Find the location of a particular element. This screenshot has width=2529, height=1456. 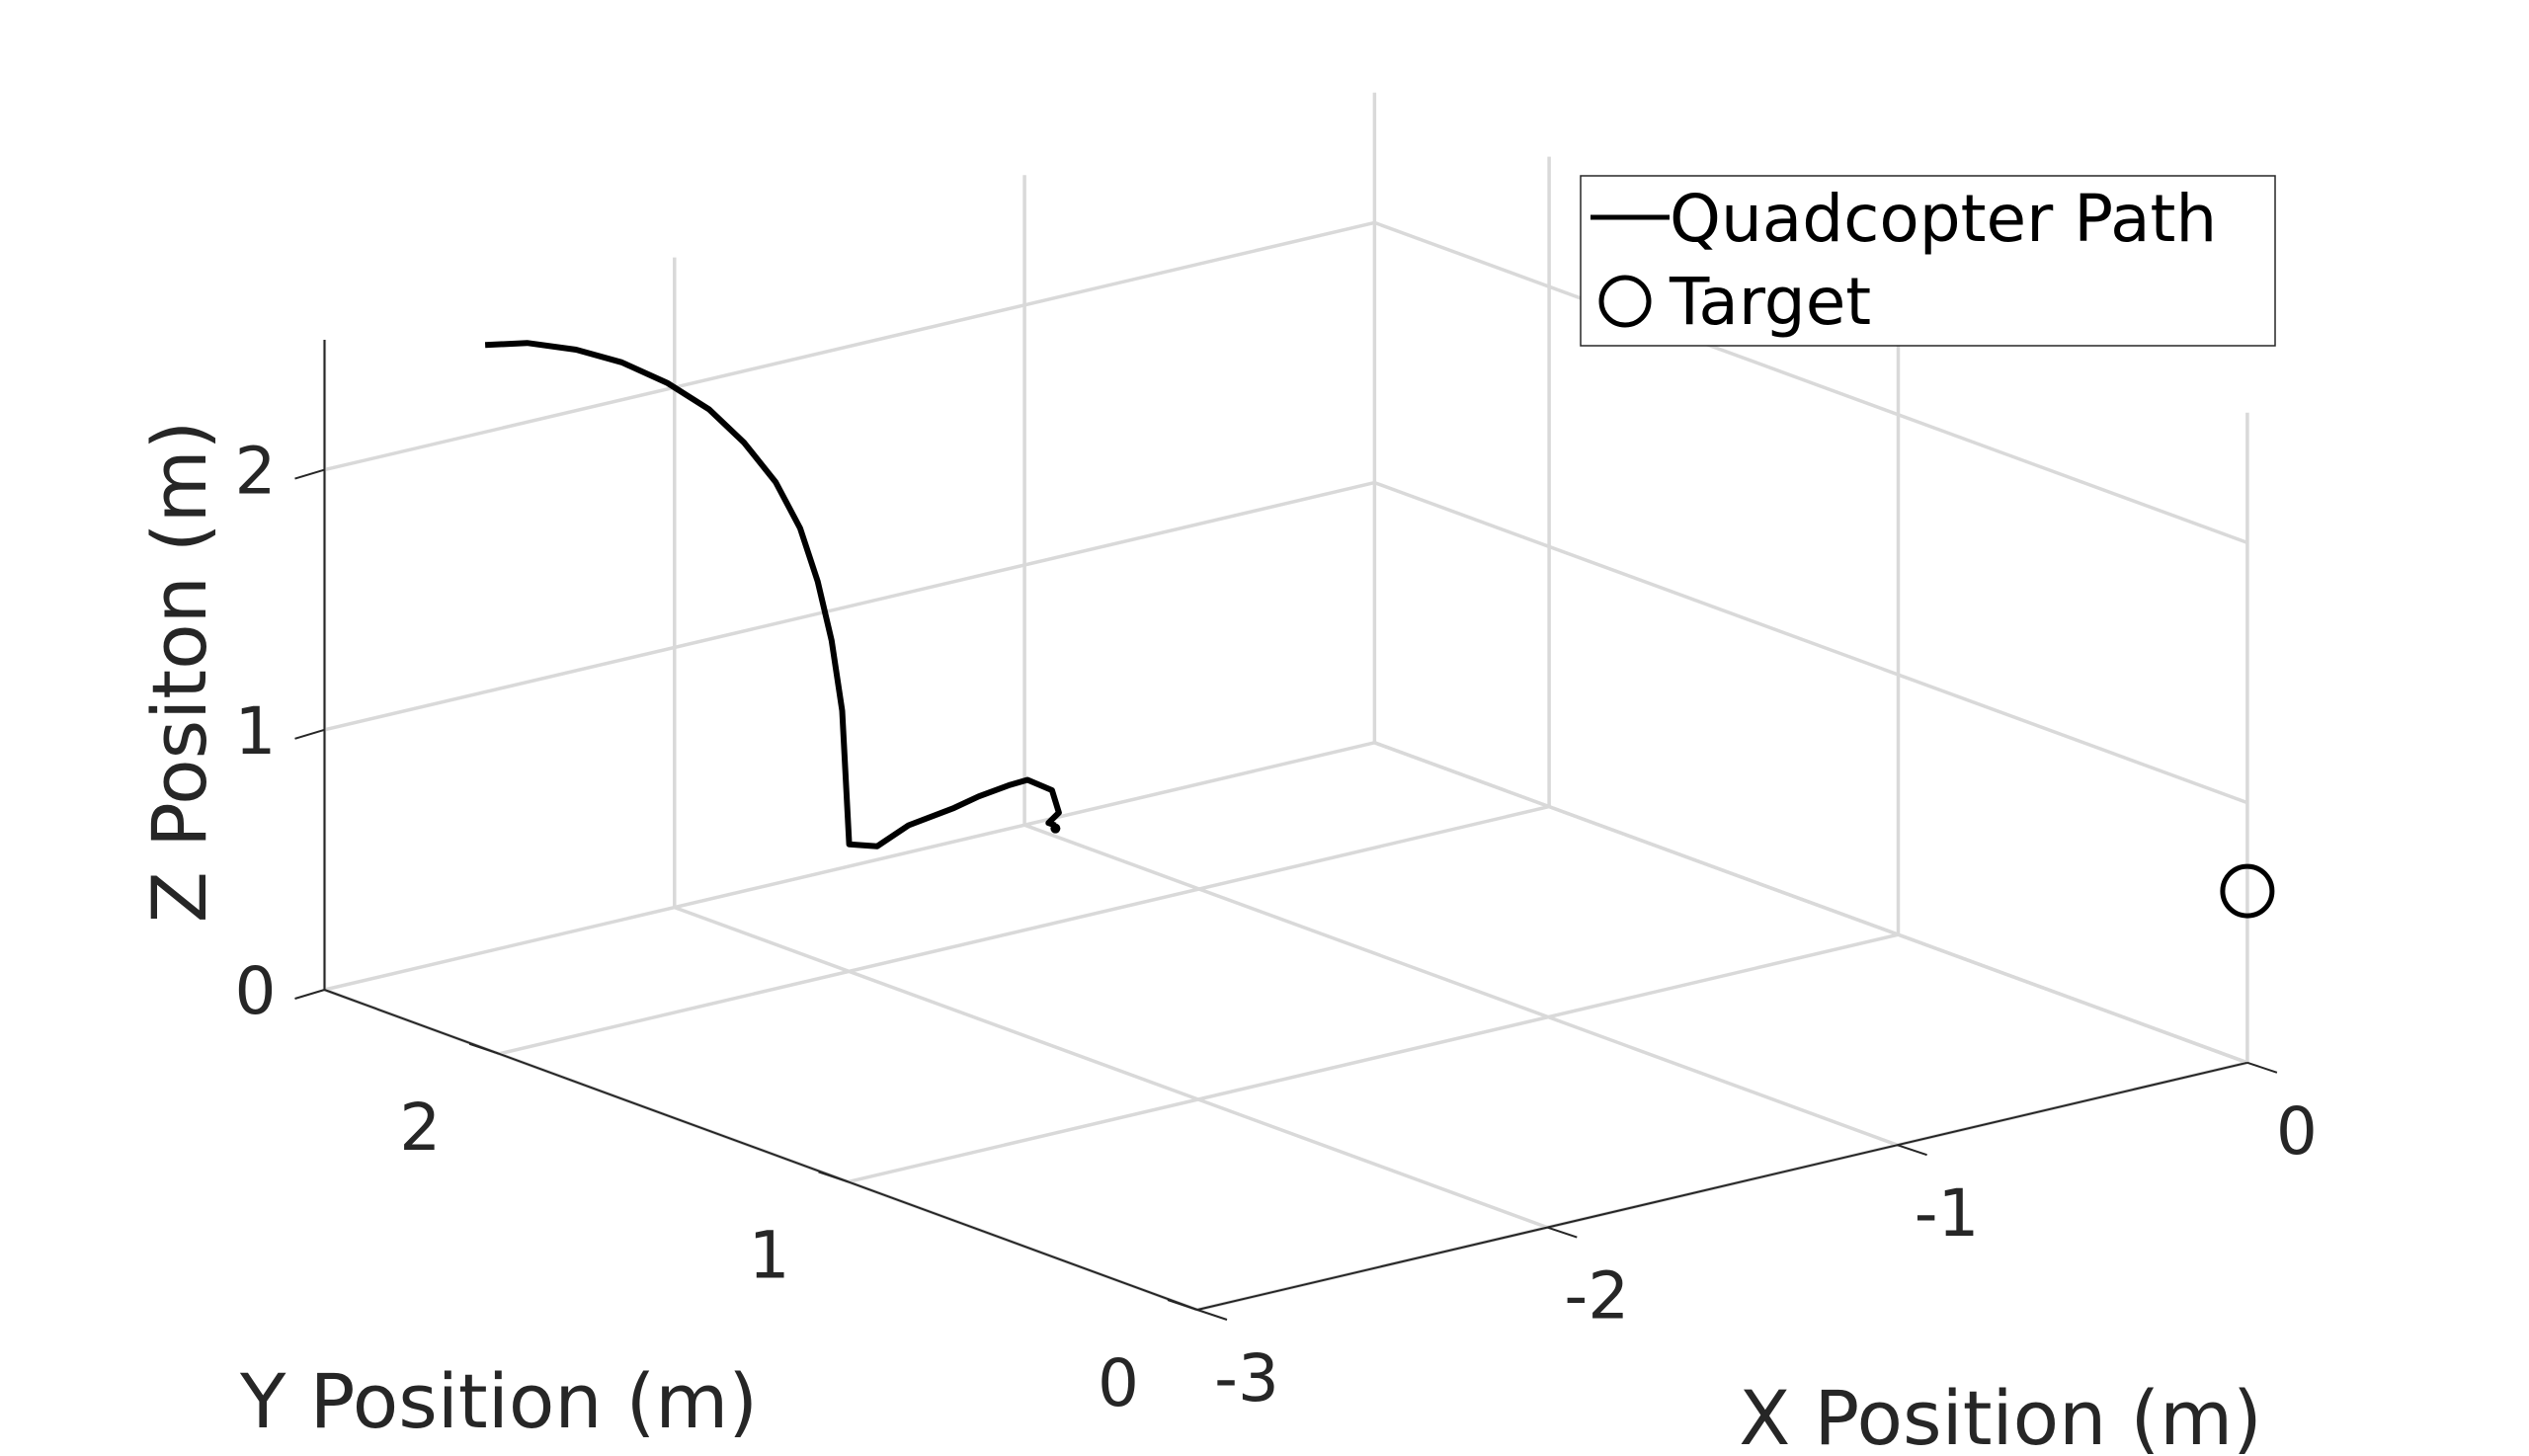

z-axis-label: Z Positon (m) is located at coordinates (179, 672).